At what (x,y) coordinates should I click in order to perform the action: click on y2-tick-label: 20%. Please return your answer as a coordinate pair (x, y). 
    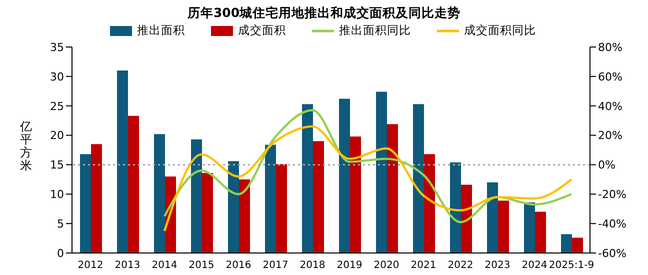
    Looking at the image, I should click on (610, 135).